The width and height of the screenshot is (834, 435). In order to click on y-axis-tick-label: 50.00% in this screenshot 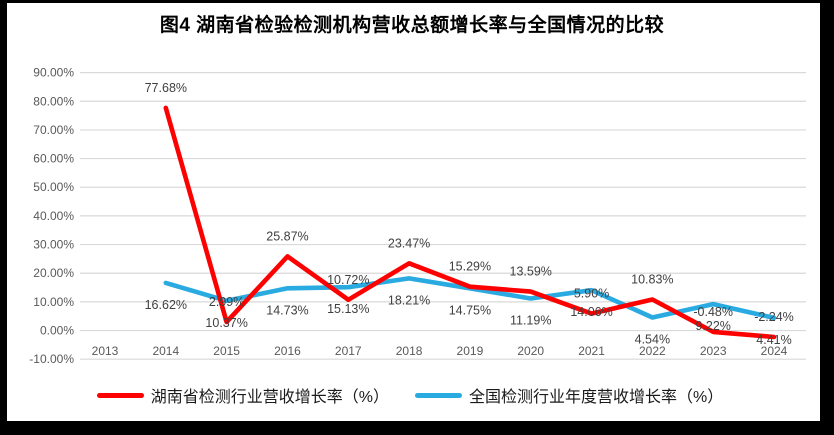, I will do `click(53, 187)`.